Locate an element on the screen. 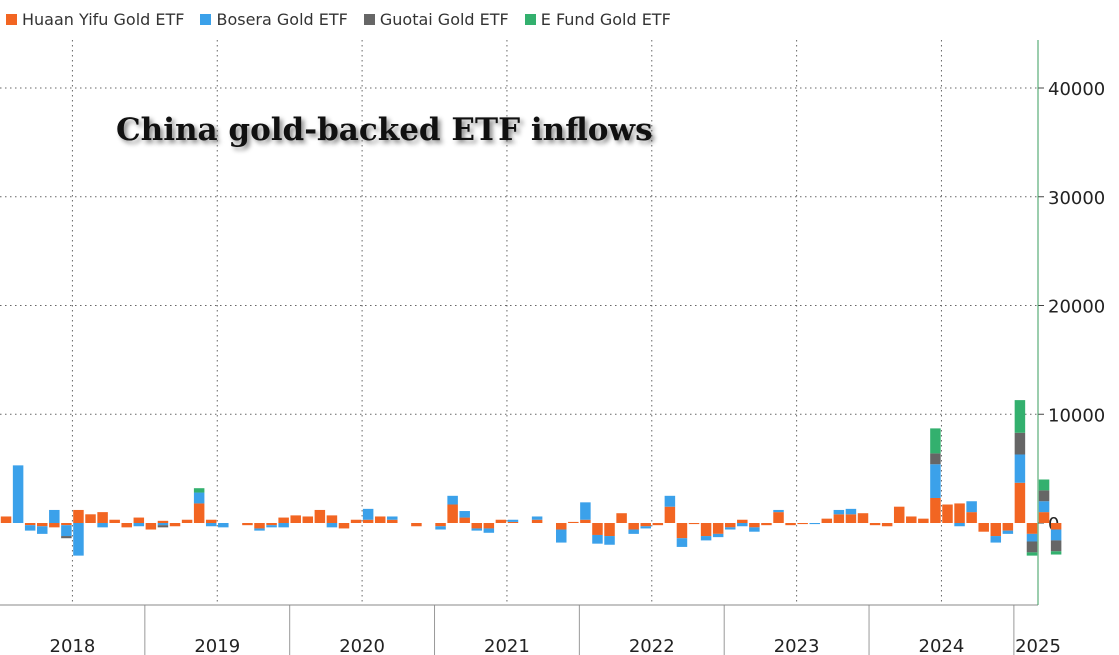 Image resolution: width=1119 pixels, height=655 pixels. legend-swatch-guotai is located at coordinates (369, 19).